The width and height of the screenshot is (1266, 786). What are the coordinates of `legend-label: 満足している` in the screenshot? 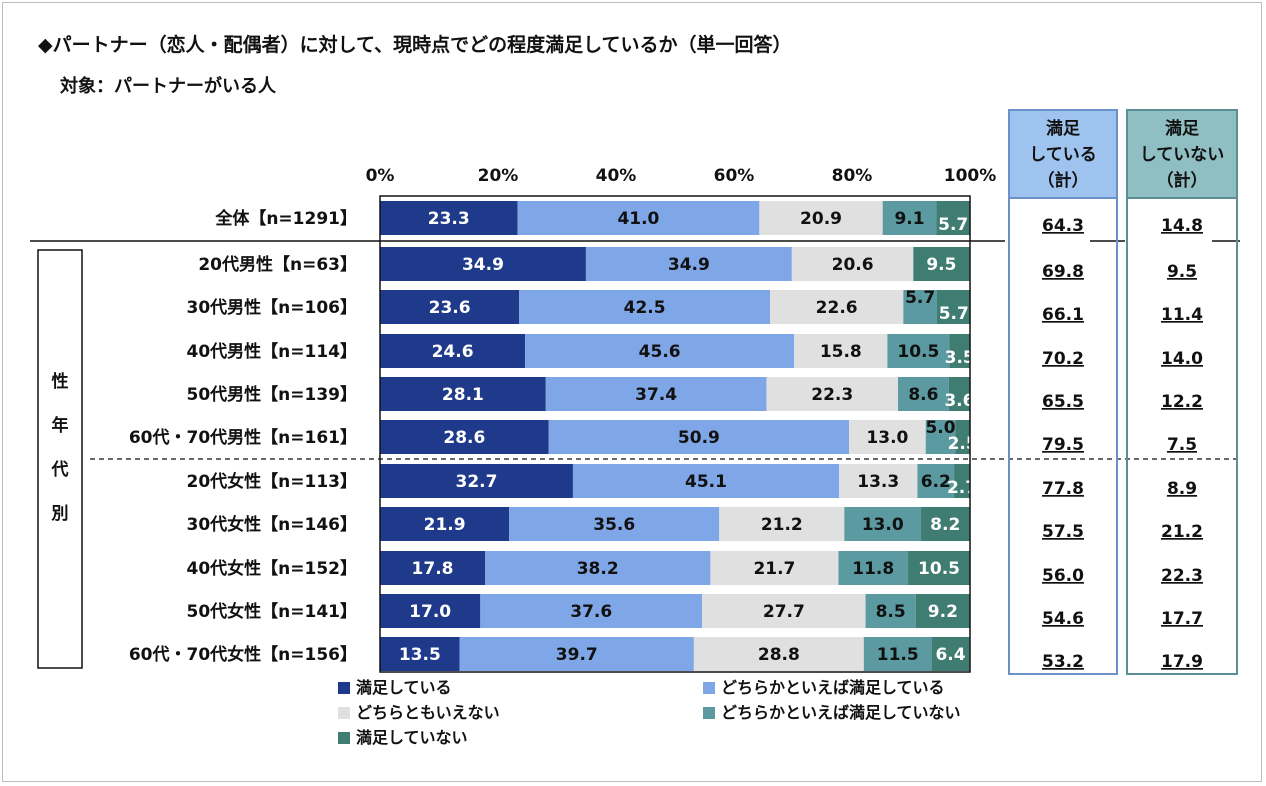 It's located at (404, 687).